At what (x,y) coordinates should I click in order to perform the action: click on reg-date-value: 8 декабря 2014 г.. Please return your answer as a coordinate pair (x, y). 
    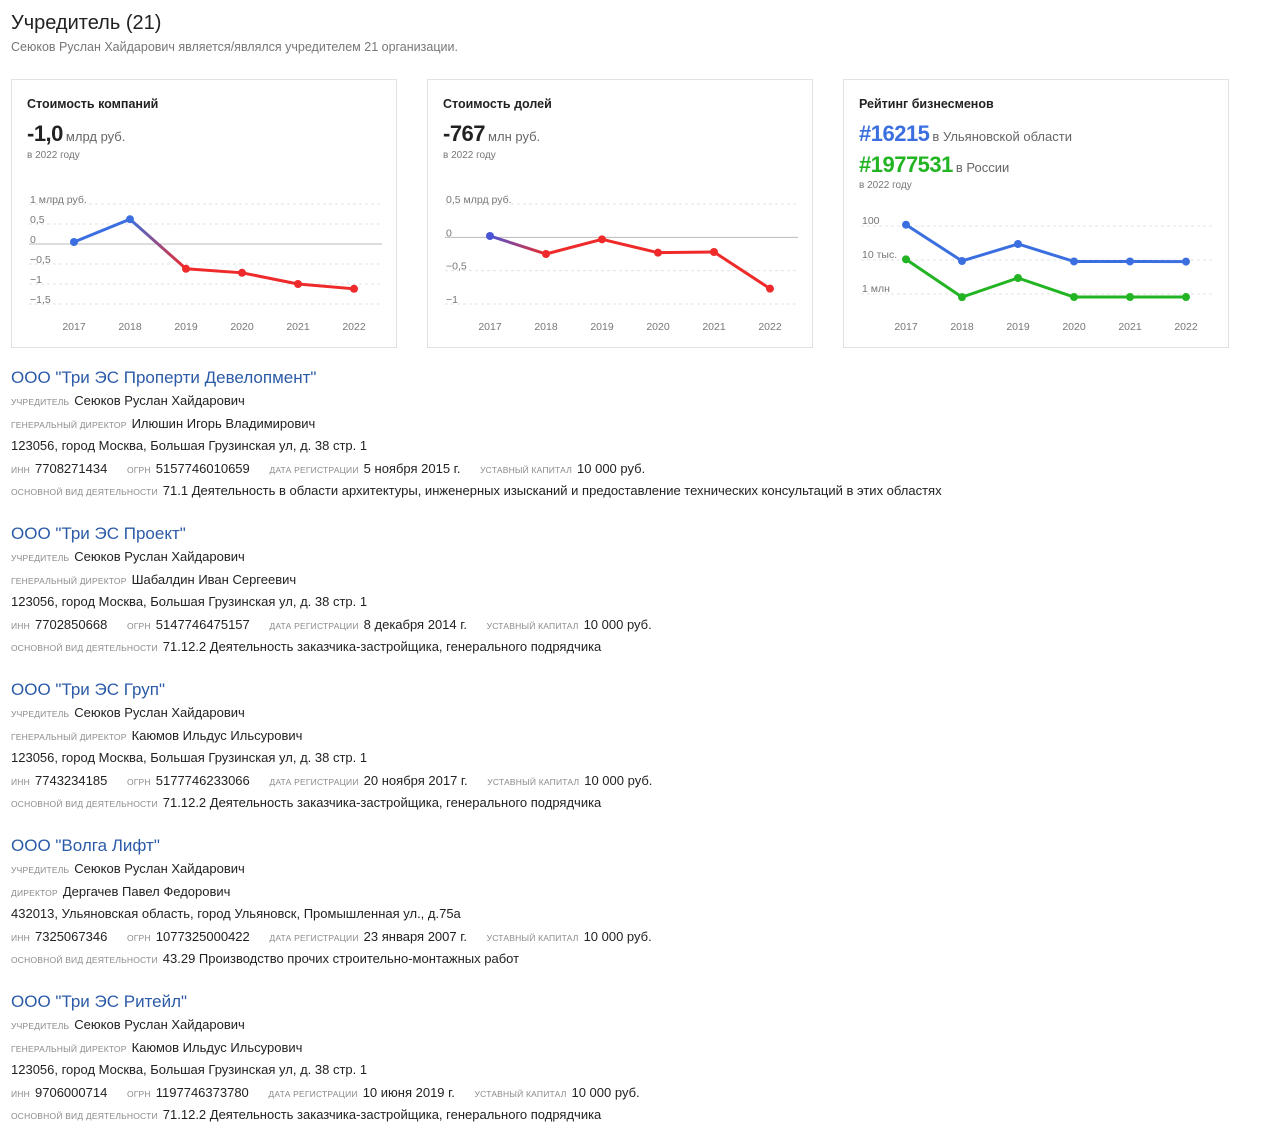
    Looking at the image, I should click on (415, 624).